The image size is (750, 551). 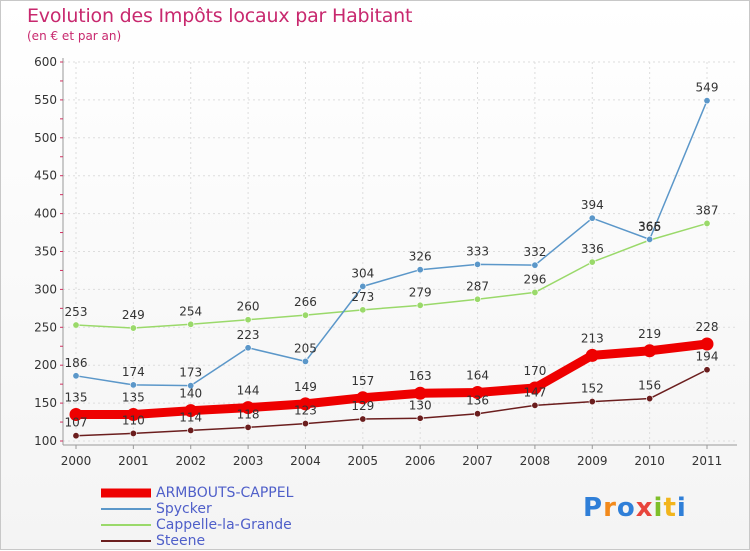 What do you see at coordinates (362, 273) in the screenshot?
I see `data-label: 304` at bounding box center [362, 273].